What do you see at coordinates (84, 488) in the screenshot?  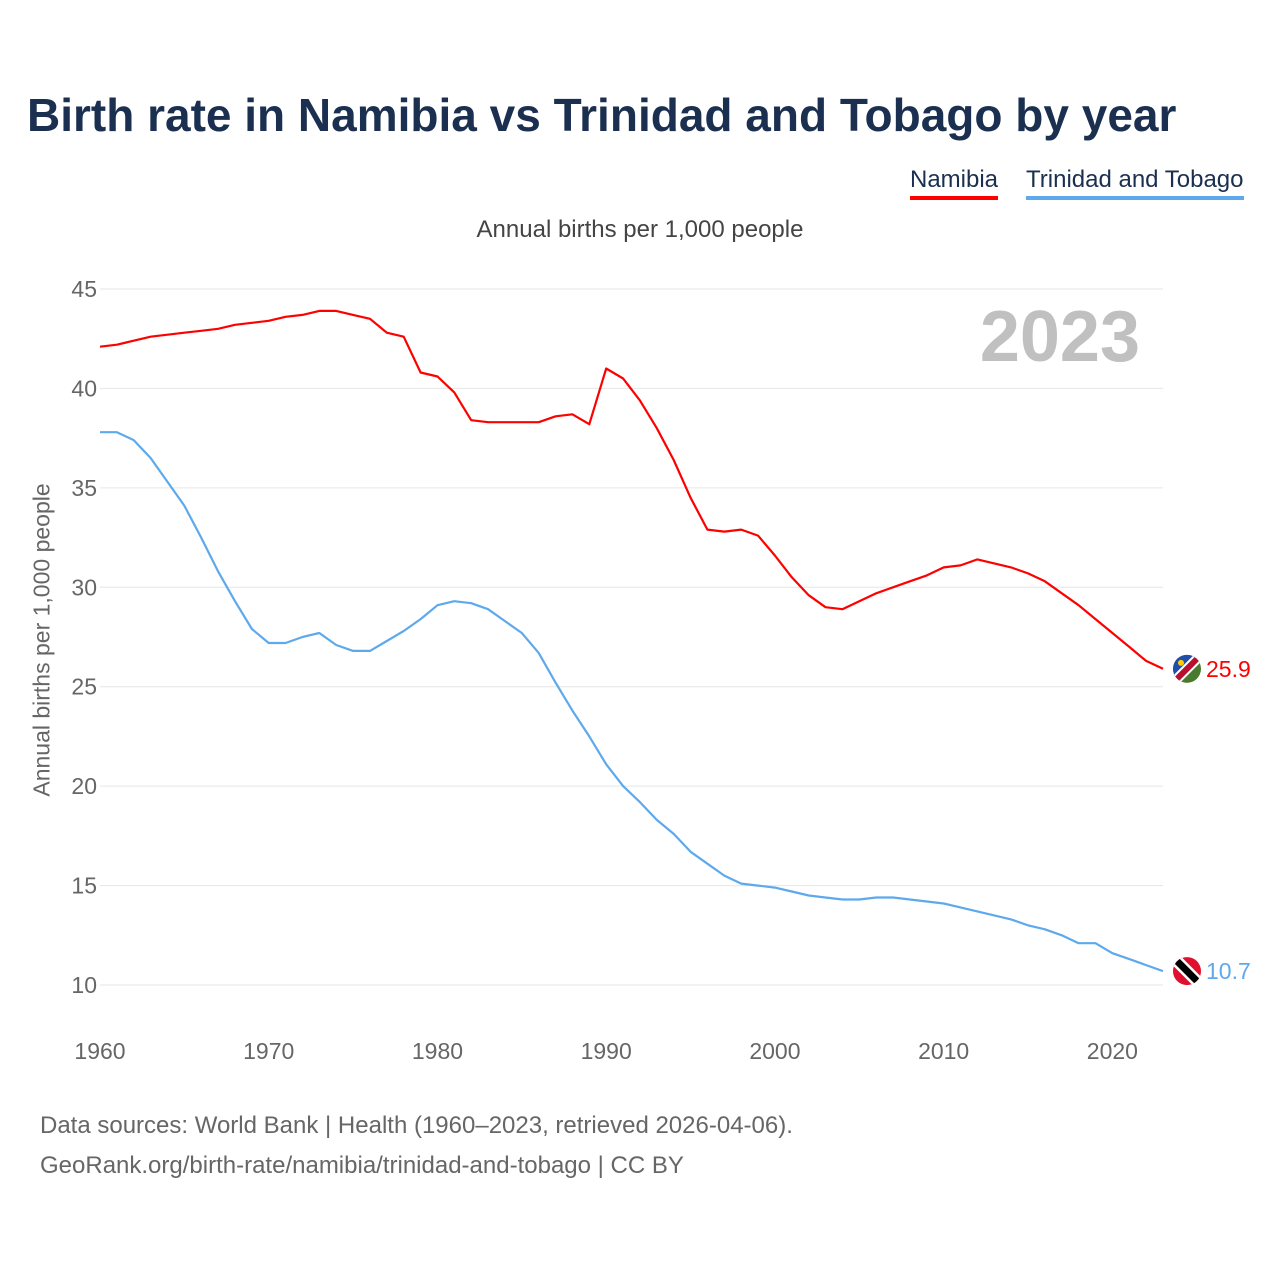 I see `y-tick-label: 35` at bounding box center [84, 488].